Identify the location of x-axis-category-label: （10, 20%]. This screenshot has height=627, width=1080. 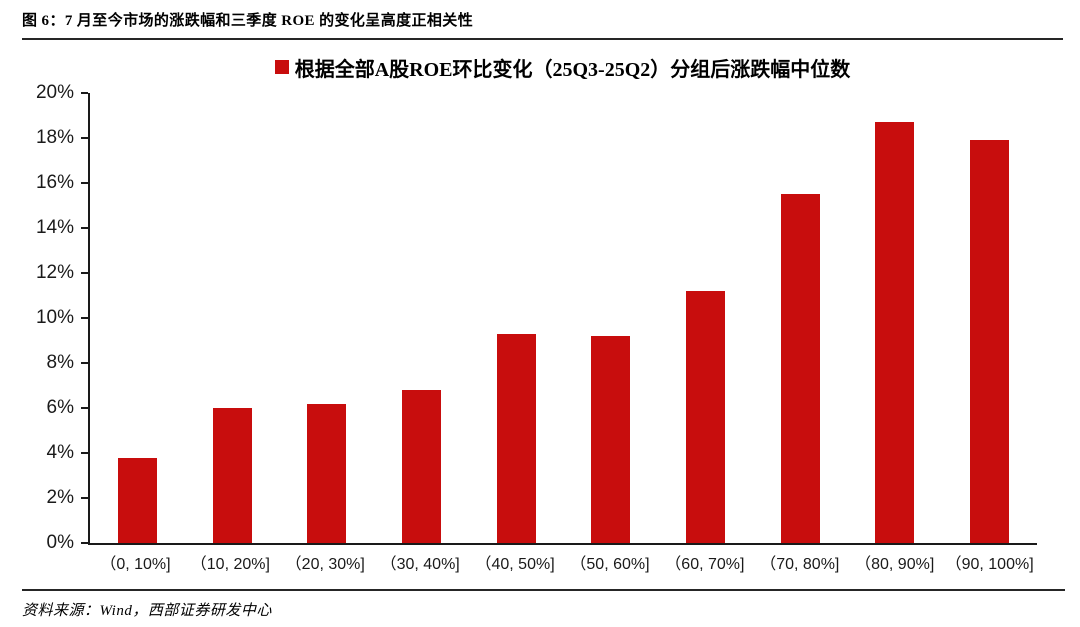
(230, 564).